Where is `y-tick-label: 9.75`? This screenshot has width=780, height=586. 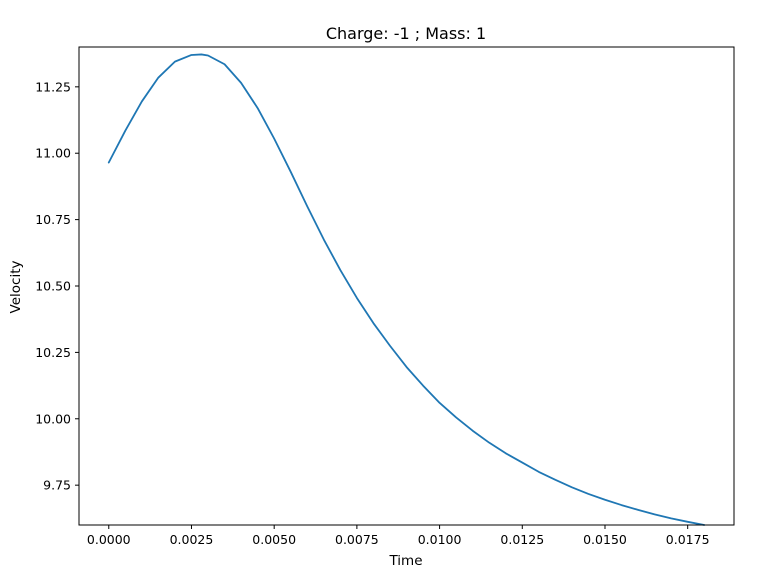 y-tick-label: 9.75 is located at coordinates (57, 485).